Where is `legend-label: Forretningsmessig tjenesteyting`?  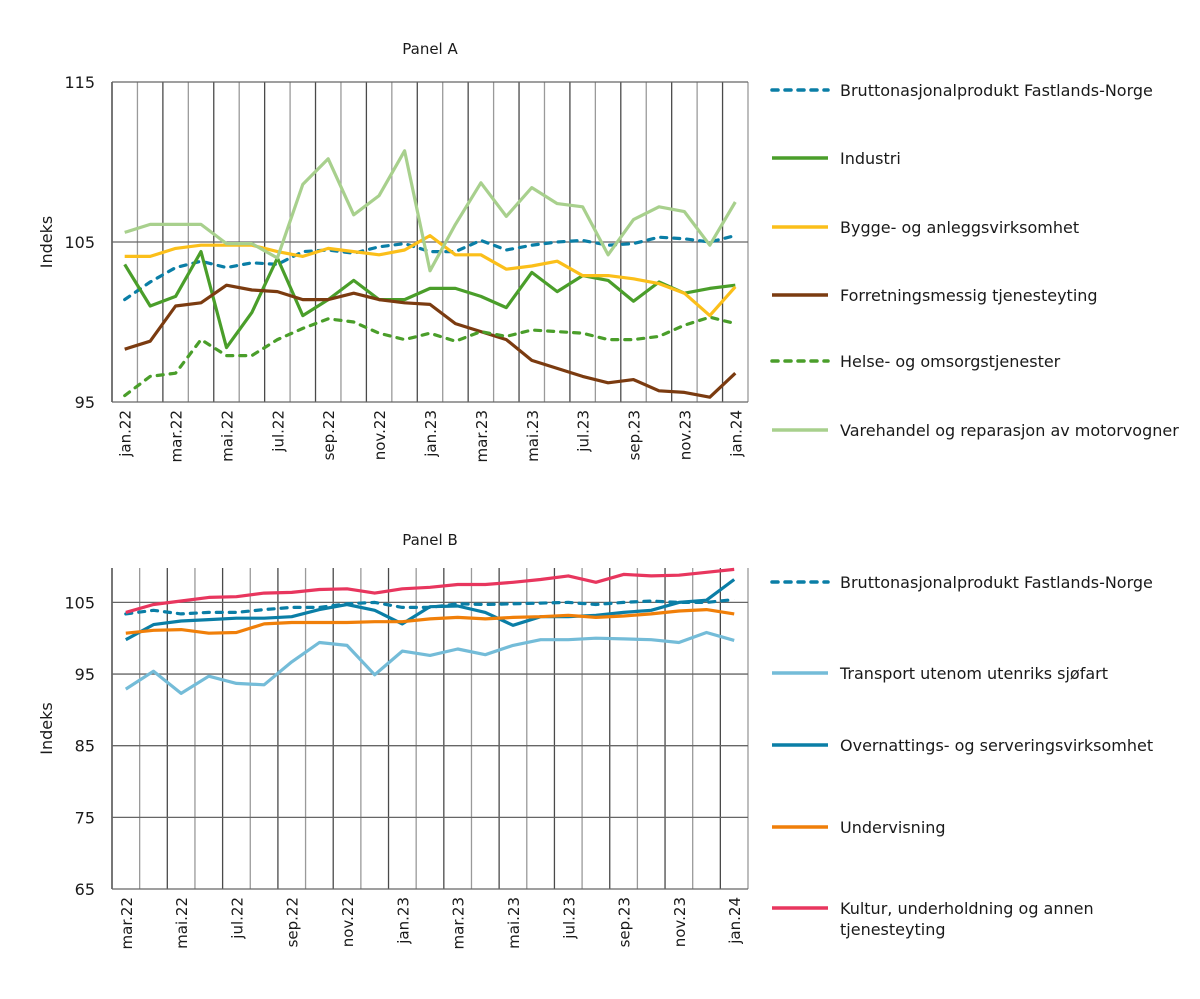
legend-label: Forretningsmessig tjenesteyting is located at coordinates (969, 295).